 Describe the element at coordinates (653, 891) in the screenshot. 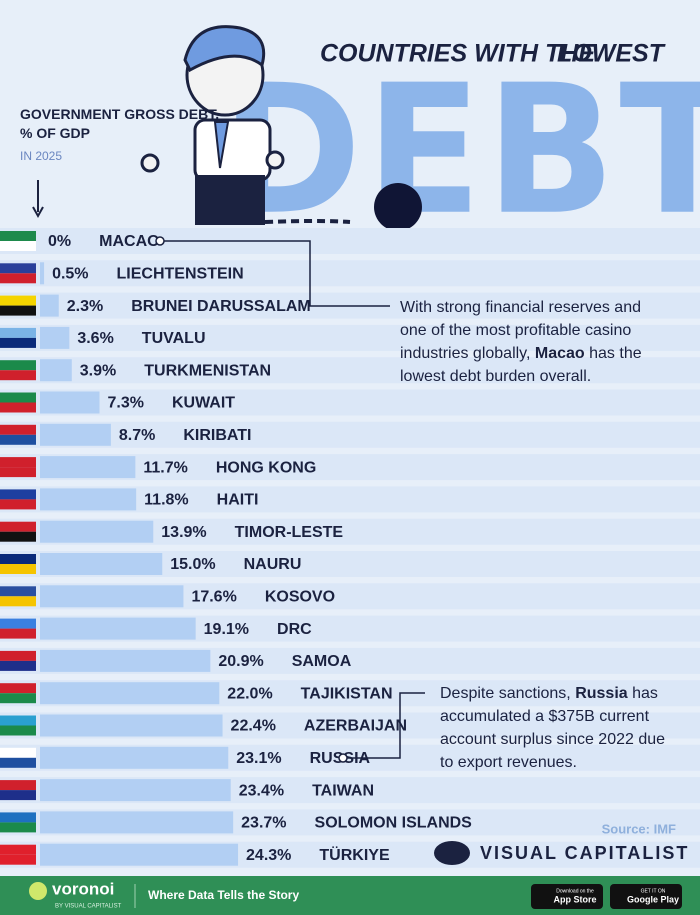

I see `google-play-small: GET IT ON` at that location.